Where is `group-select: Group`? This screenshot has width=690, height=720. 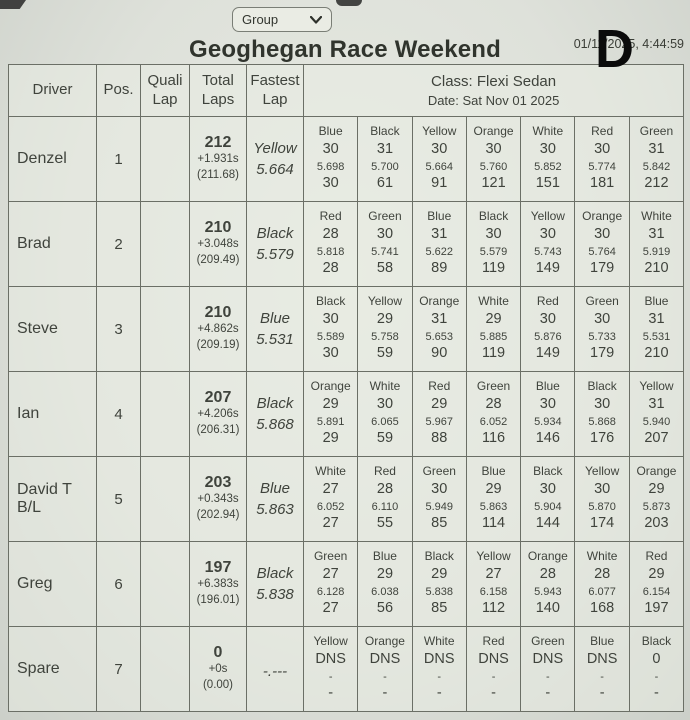
group-select: Group is located at coordinates (282, 19).